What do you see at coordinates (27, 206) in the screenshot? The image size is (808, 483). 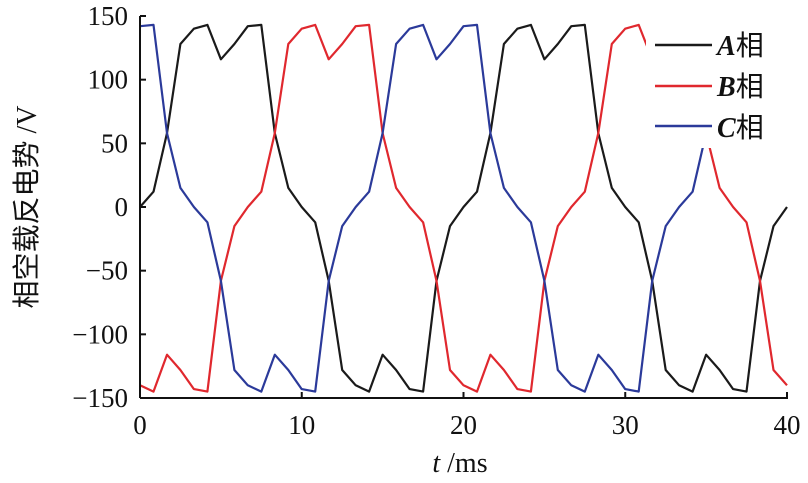 I see `y-axis-label: 相空载反电势 /V` at bounding box center [27, 206].